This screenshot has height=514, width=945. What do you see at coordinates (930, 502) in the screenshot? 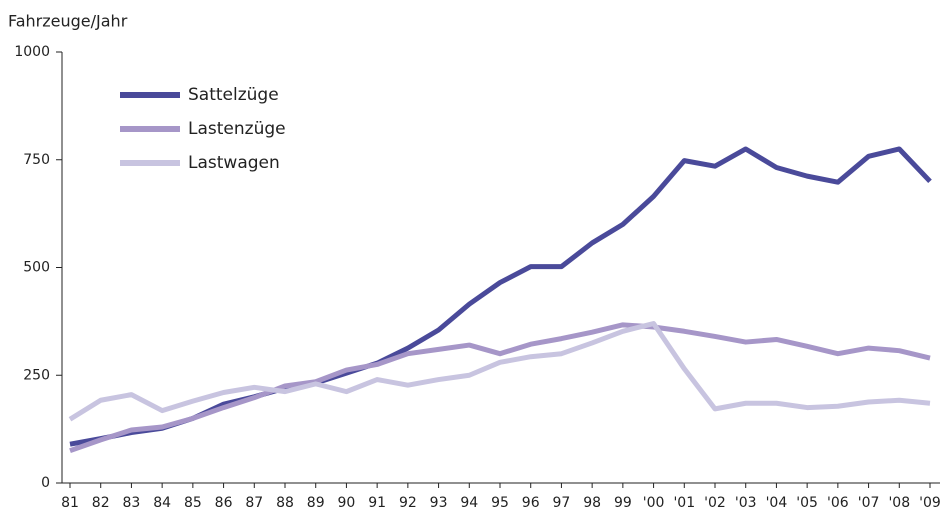
I see `x-tick-label: '09` at bounding box center [930, 502].